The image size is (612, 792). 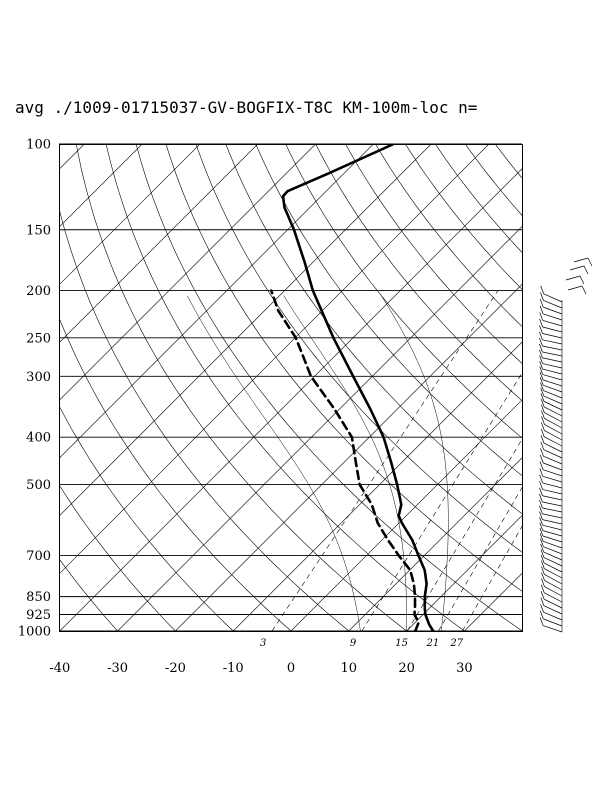 I want to click on pressure-tick-label: 200, so click(x=38, y=291).